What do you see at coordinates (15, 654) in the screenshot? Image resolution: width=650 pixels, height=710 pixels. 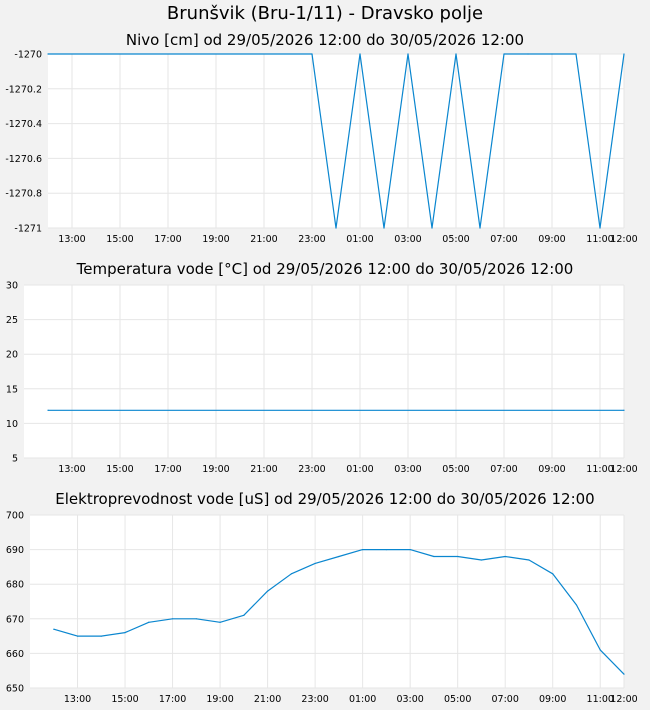 I see `y-tick-label: 660` at bounding box center [15, 654].